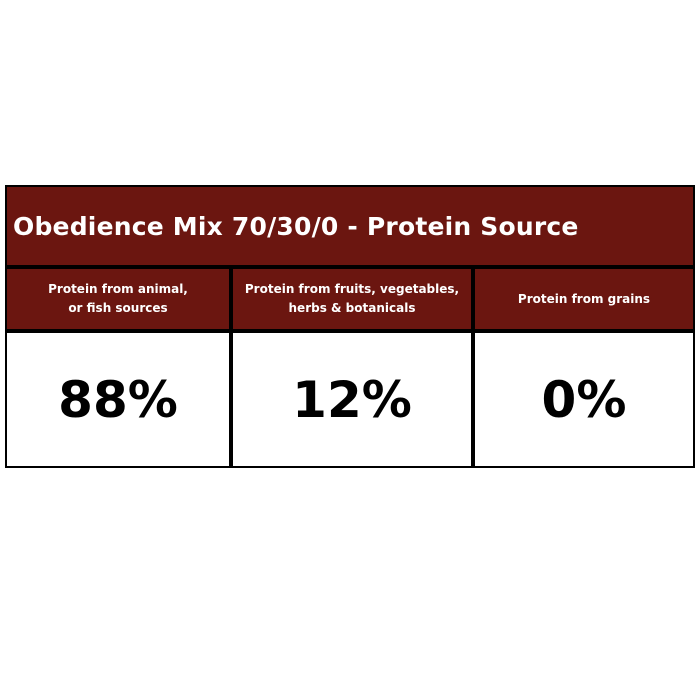 This screenshot has height=700, width=700. I want to click on header-line: Protein from fruits, vegetables,, so click(352, 289).